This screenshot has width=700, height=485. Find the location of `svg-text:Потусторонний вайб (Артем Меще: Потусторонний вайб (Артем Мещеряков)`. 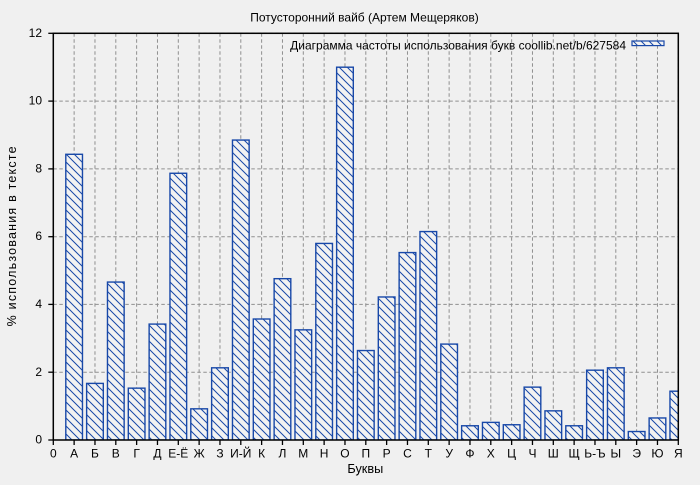

svg-text:Потусторонний вайб (Артем Меще: Потусторонний вайб (Артем Мещеряков) is located at coordinates (364, 18).